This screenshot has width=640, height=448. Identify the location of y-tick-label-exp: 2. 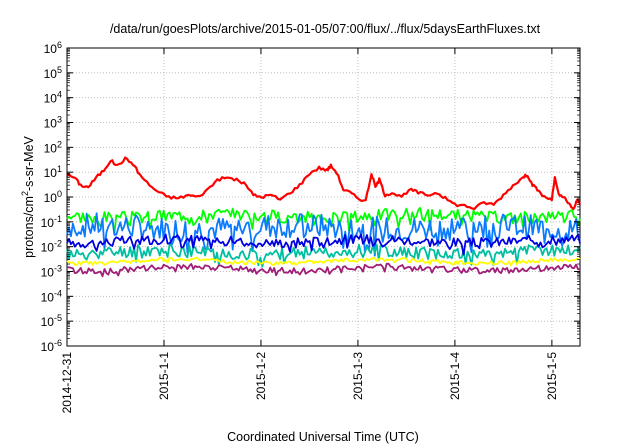
(59, 144).